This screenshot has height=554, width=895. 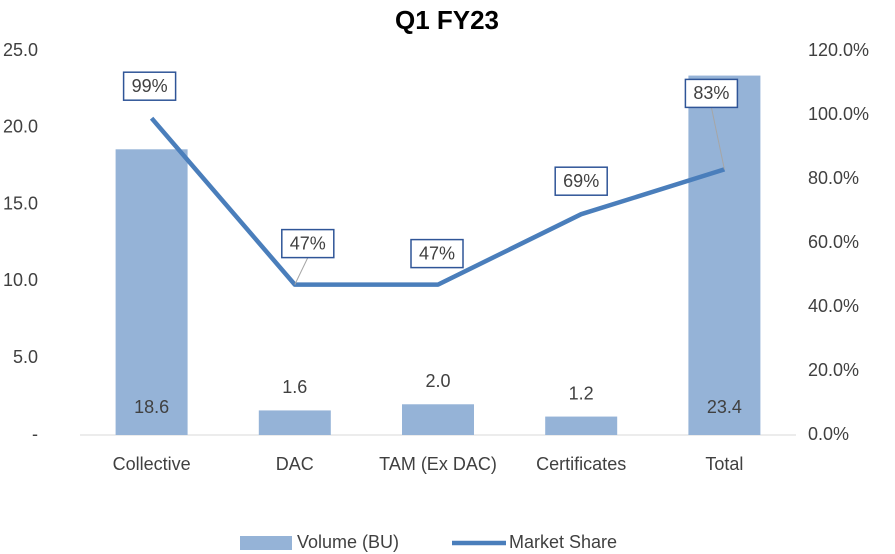 I want to click on x-tick-label: Total, so click(x=724, y=464).